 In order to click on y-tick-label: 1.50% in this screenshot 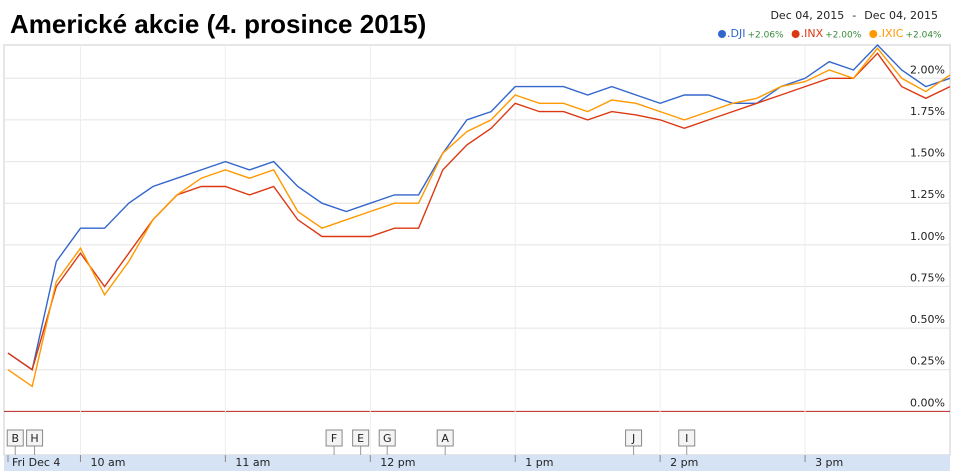, I will do `click(927, 153)`.